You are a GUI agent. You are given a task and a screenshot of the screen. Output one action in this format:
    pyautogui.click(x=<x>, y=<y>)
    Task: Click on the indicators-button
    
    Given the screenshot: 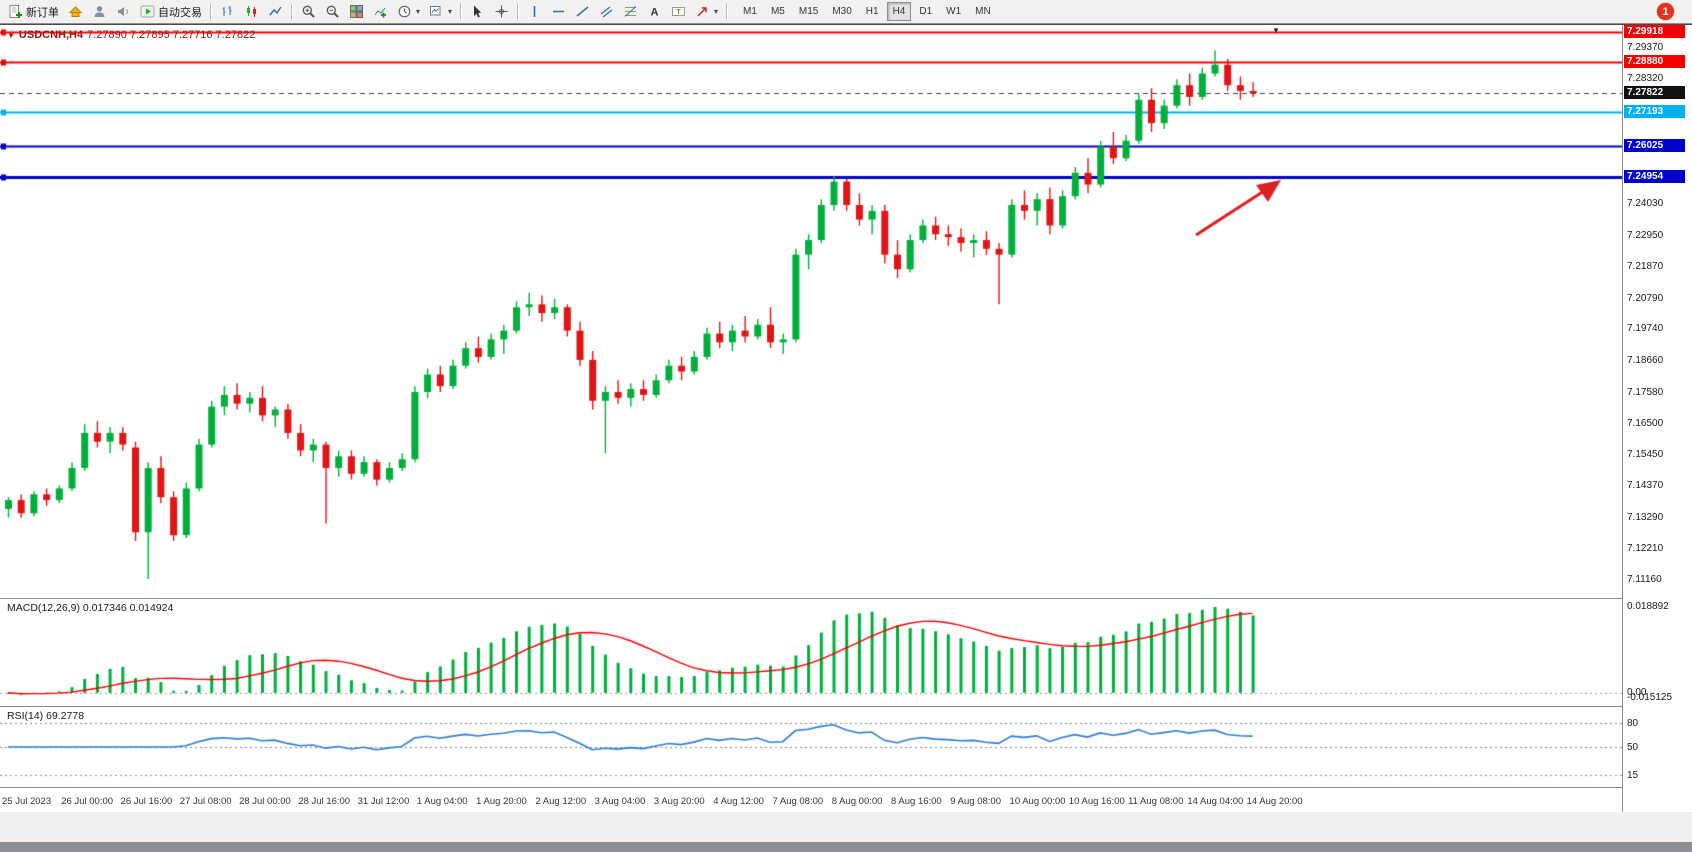 What is the action you would take?
    pyautogui.click(x=380, y=12)
    